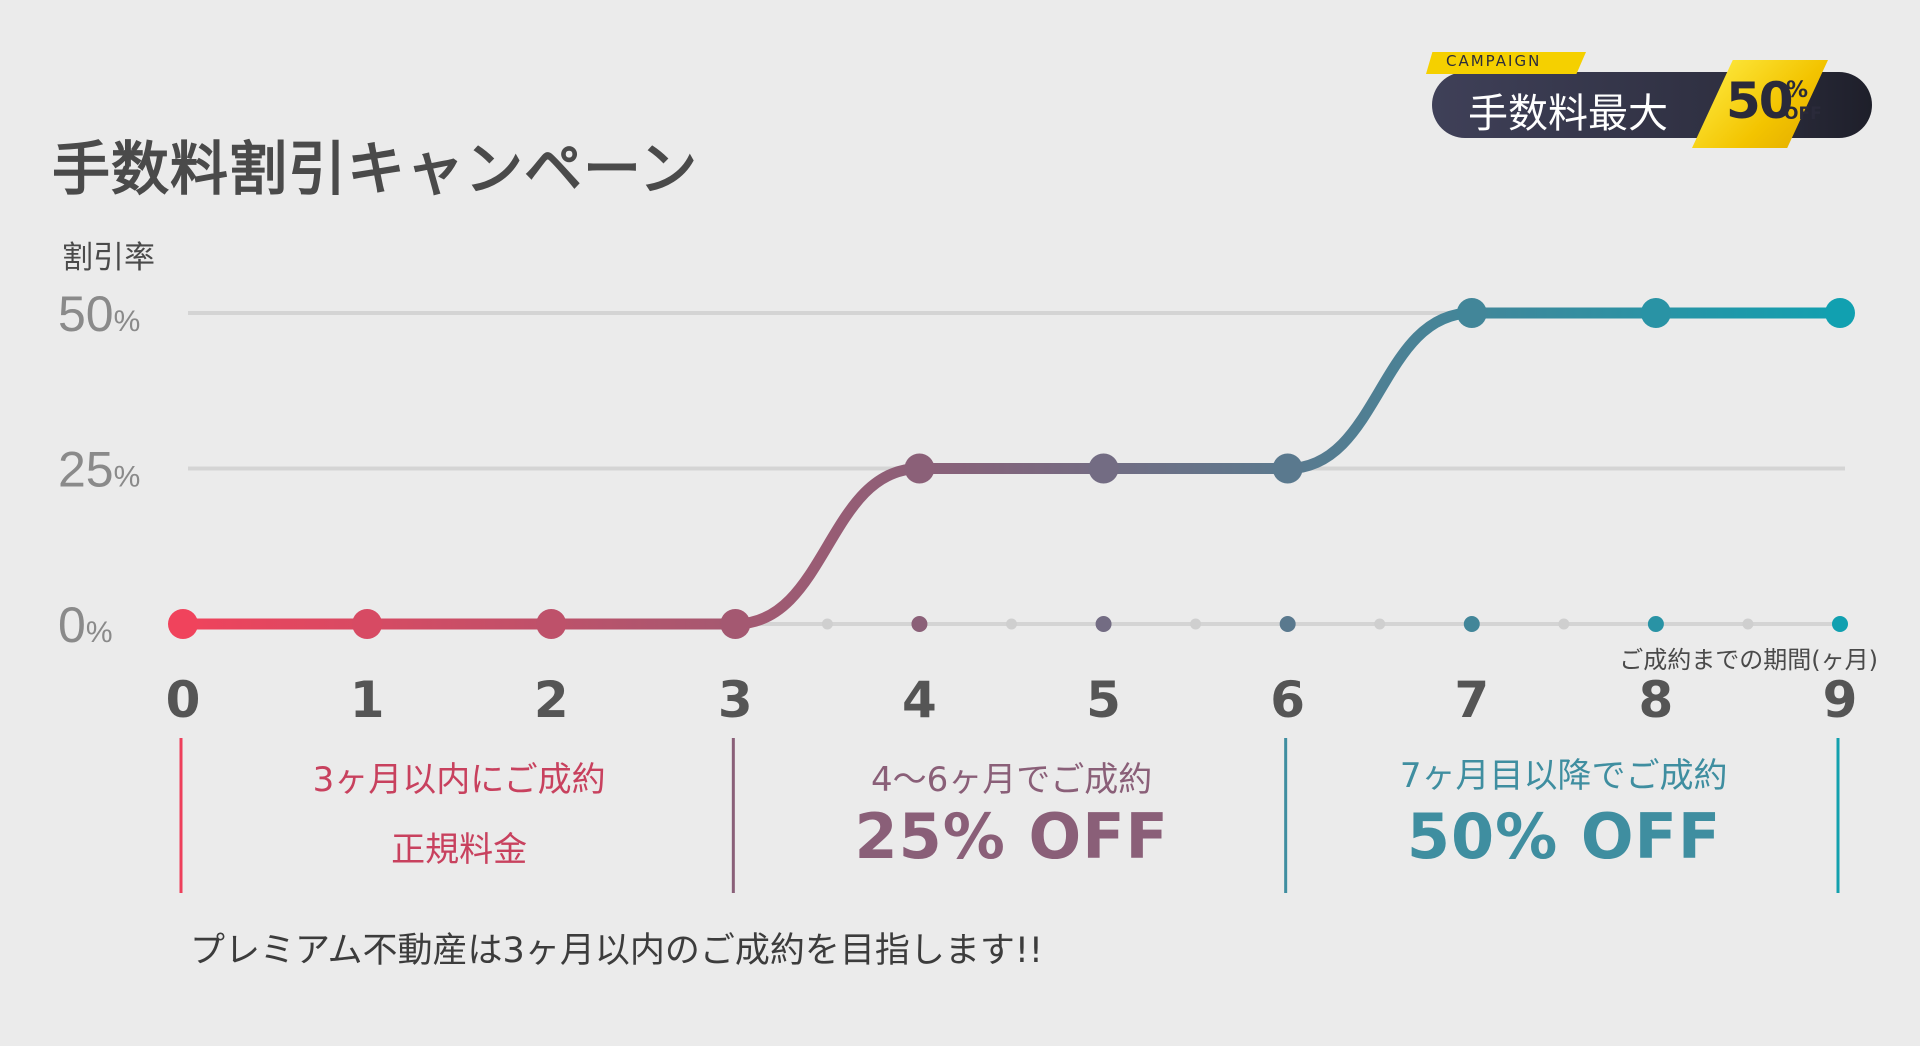 The height and width of the screenshot is (1046, 1920). I want to click on tier-3-rate: 50% OFF, so click(1564, 836).